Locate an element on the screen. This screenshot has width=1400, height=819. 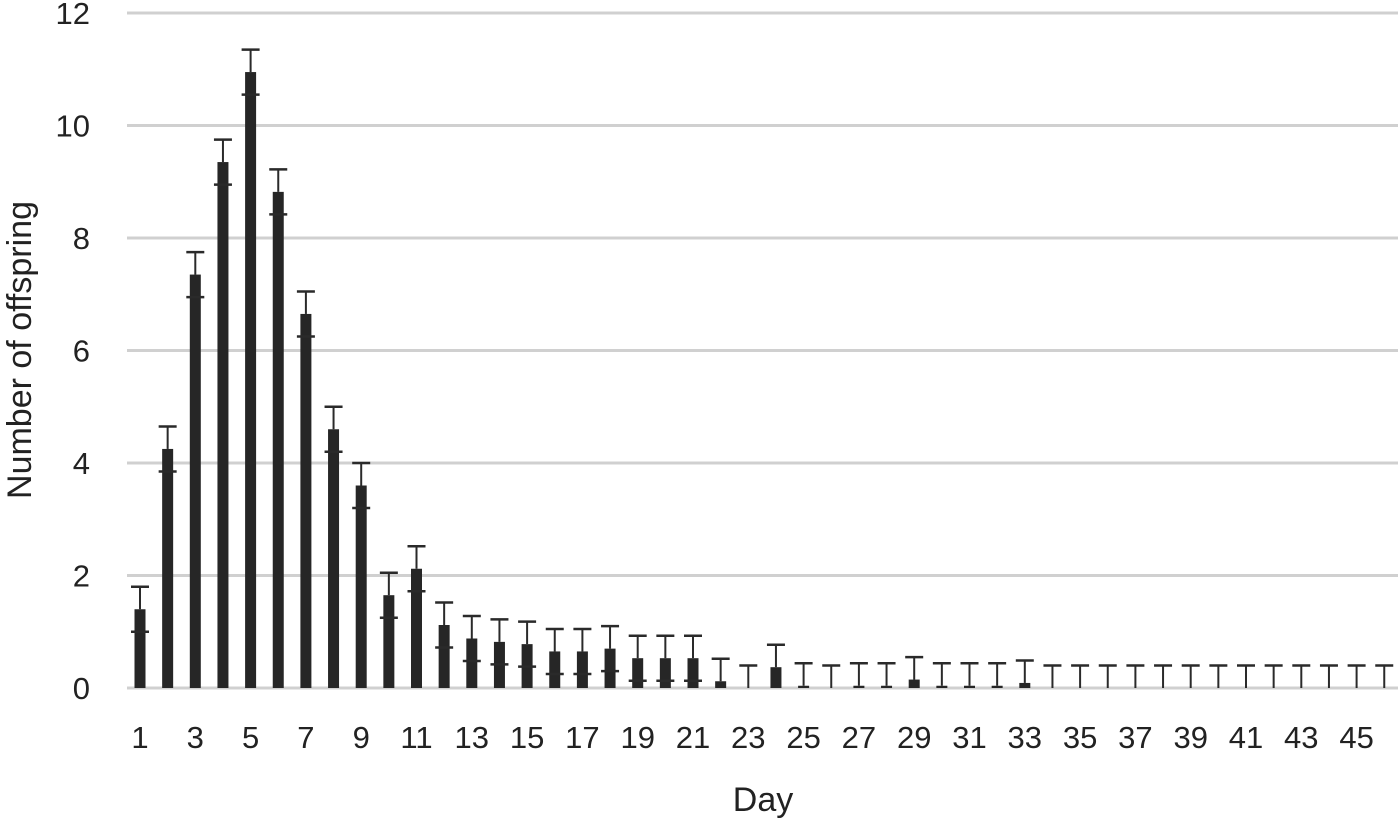
x-tick-label: 35 is located at coordinates (1080, 737).